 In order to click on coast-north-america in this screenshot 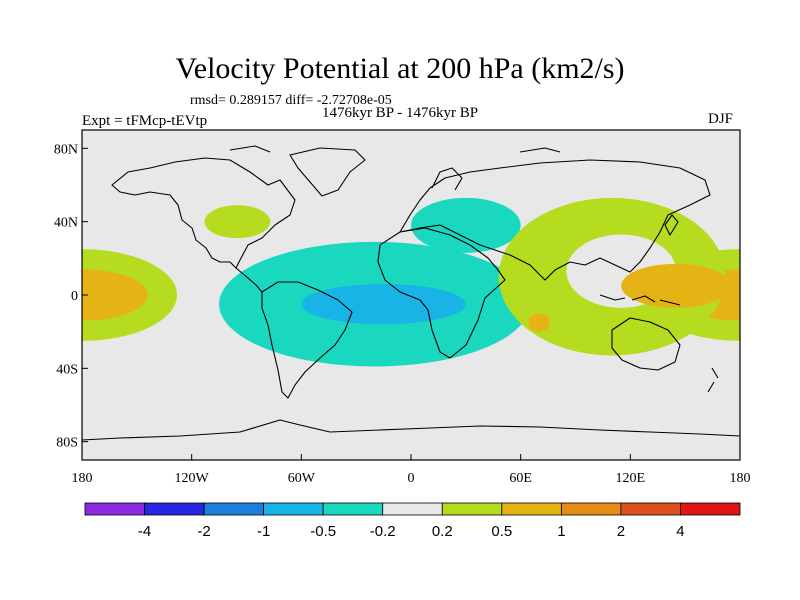, I will do `click(203, 213)`.